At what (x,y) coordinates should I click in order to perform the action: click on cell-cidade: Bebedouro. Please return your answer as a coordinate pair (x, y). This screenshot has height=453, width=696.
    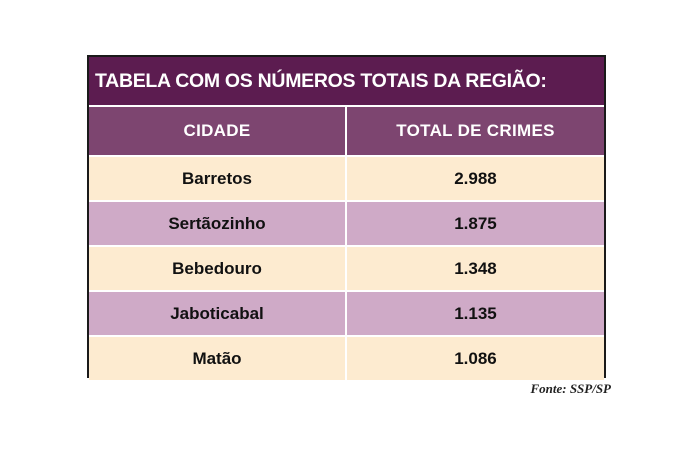
    Looking at the image, I should click on (217, 268).